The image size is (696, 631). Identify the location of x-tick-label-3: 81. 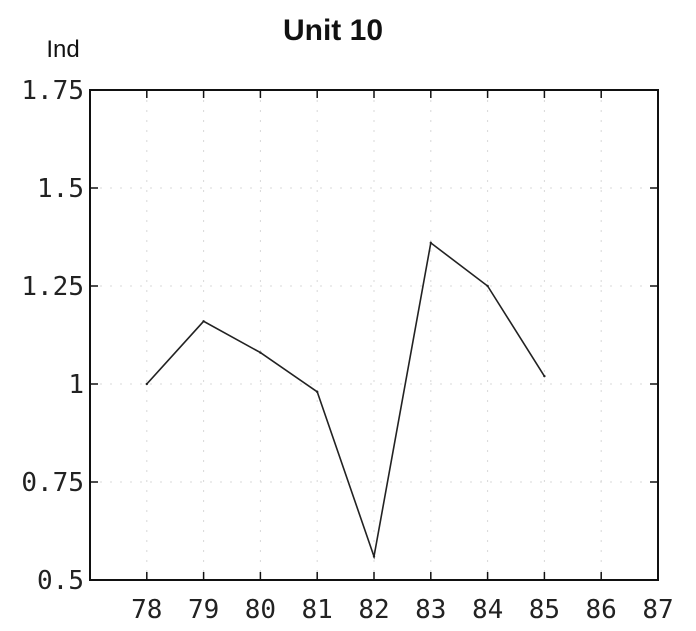
(317, 610).